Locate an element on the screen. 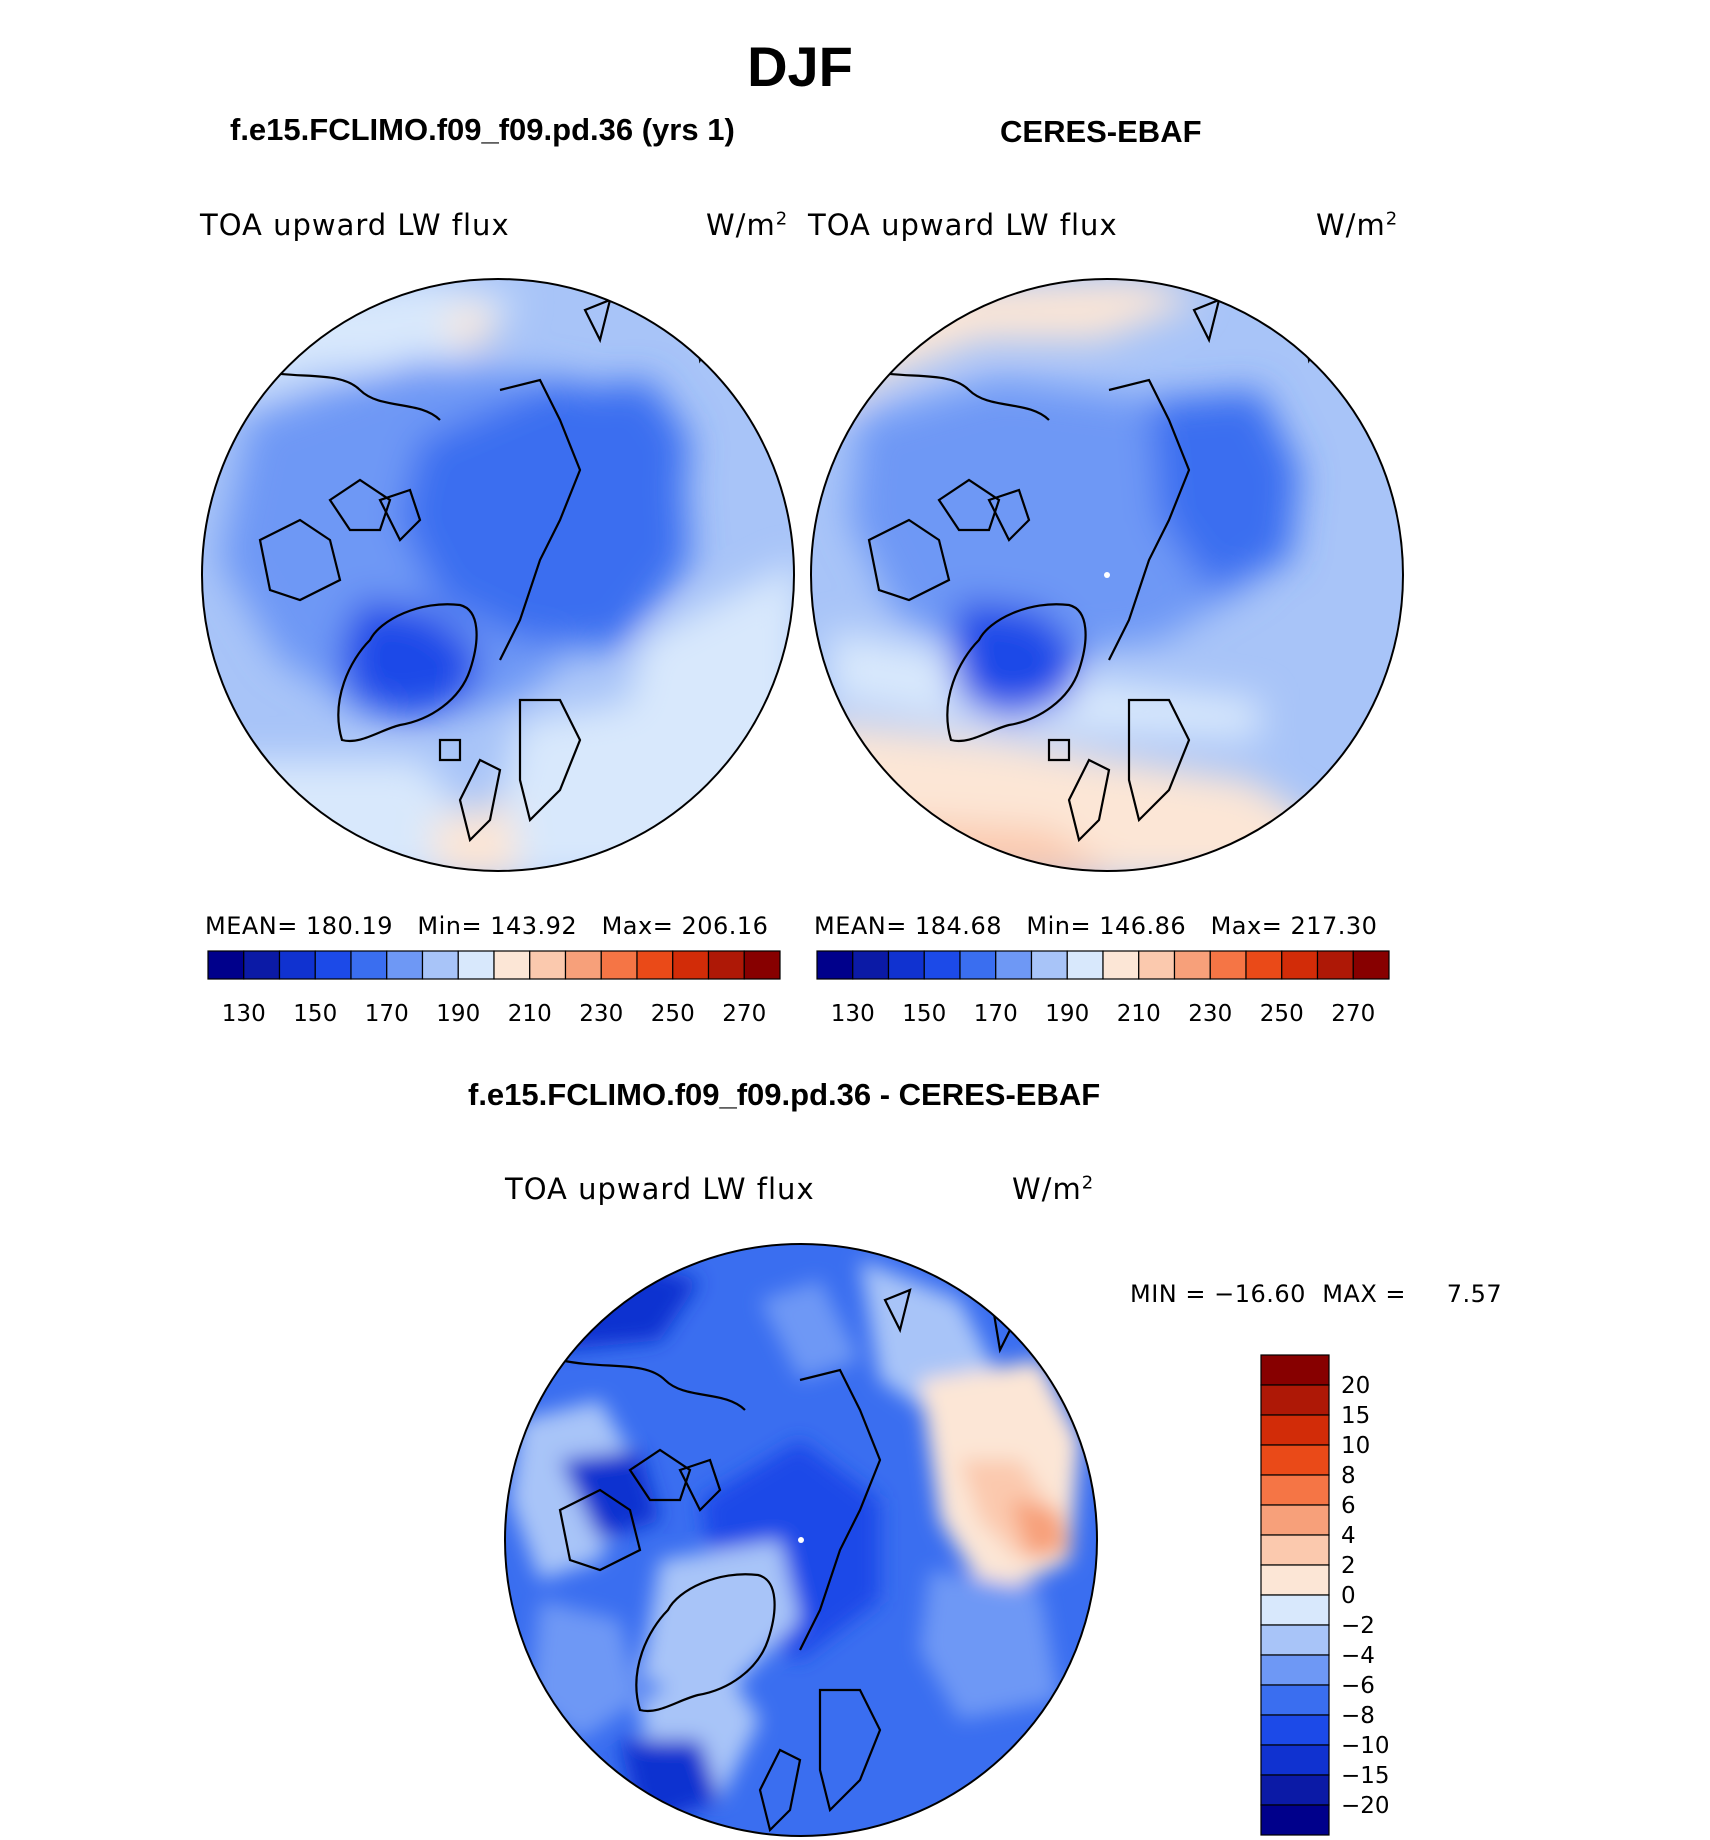 This screenshot has height=1840, width=1710. units-label-model: W/m2 is located at coordinates (747, 225).